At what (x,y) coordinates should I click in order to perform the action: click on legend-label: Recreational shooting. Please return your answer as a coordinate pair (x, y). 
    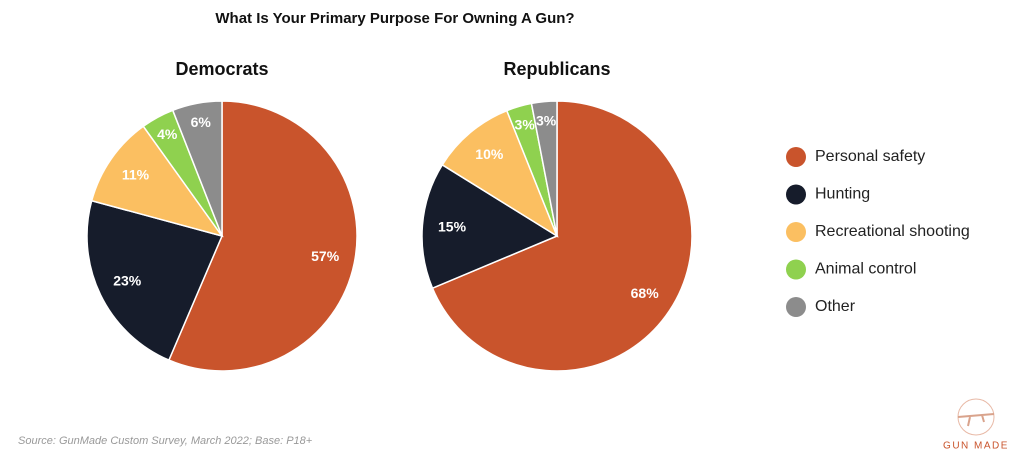
    Looking at the image, I should click on (892, 231).